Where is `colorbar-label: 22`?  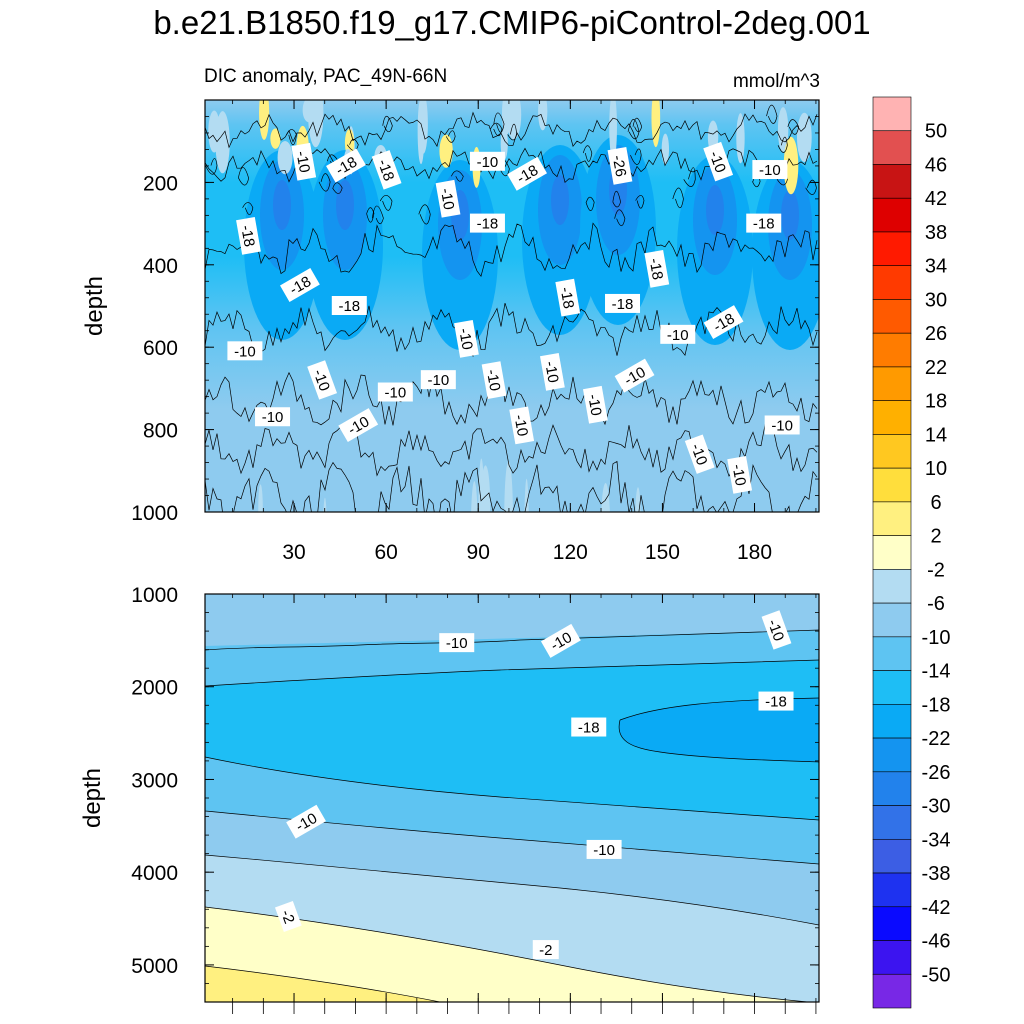
colorbar-label: 22 is located at coordinates (936, 368).